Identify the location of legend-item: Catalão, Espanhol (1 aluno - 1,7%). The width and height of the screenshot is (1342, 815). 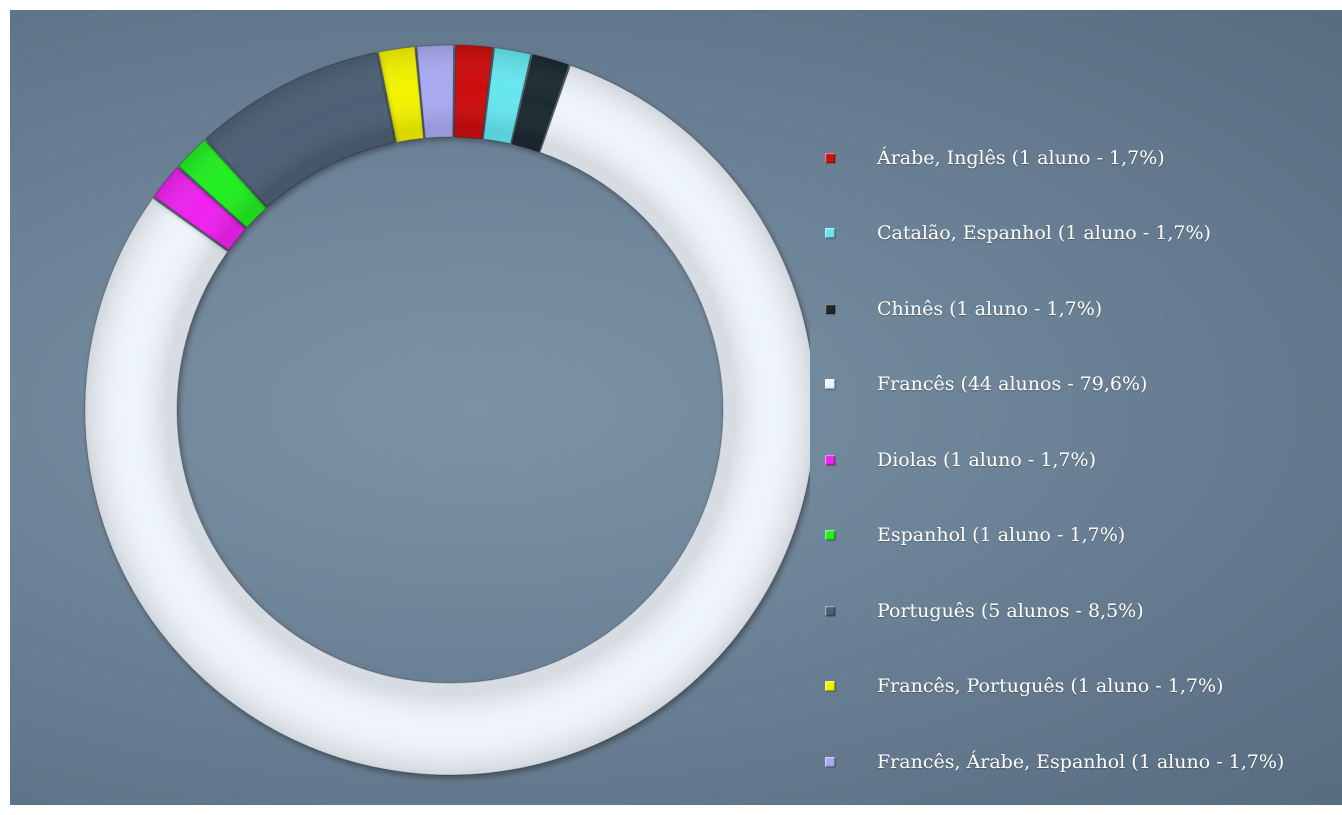
(1083, 234).